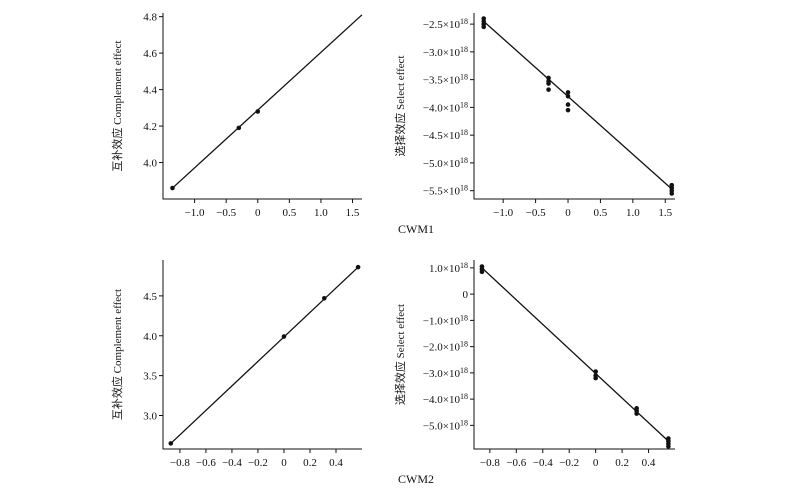 The width and height of the screenshot is (800, 494). Describe the element at coordinates (180, 463) in the screenshot. I see `panel-complement-cwm2-x-tick-label: −0.8` at that location.